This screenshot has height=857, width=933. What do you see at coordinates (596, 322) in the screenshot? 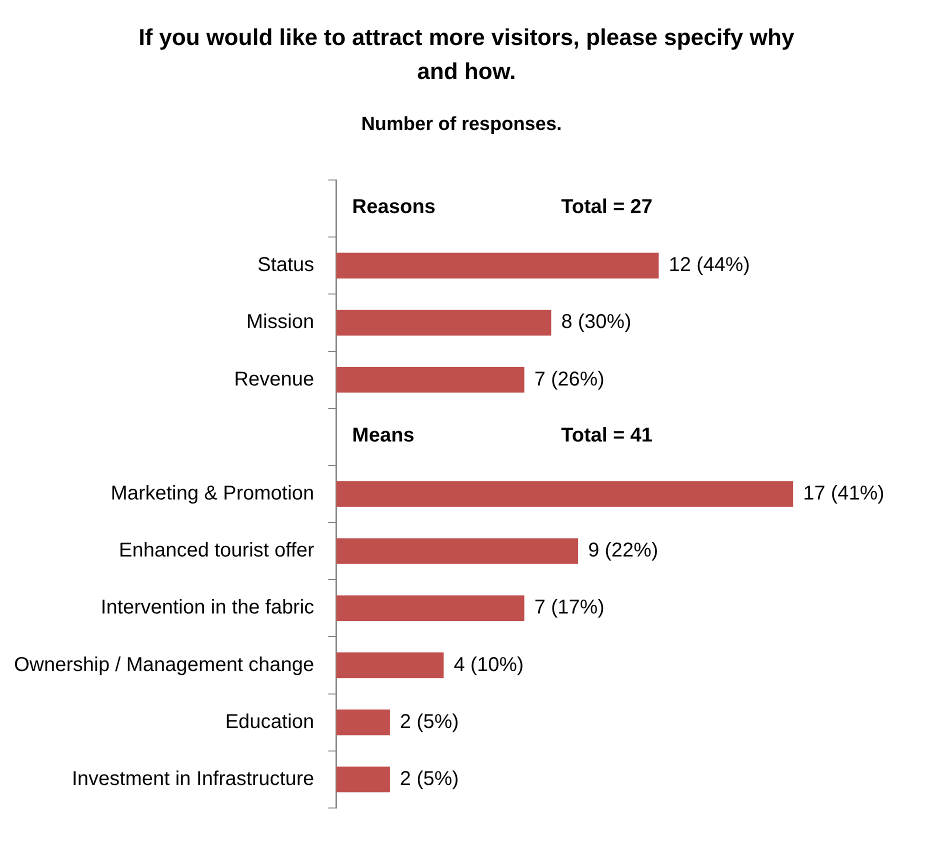
I see `data-label: 8 (30%)` at bounding box center [596, 322].